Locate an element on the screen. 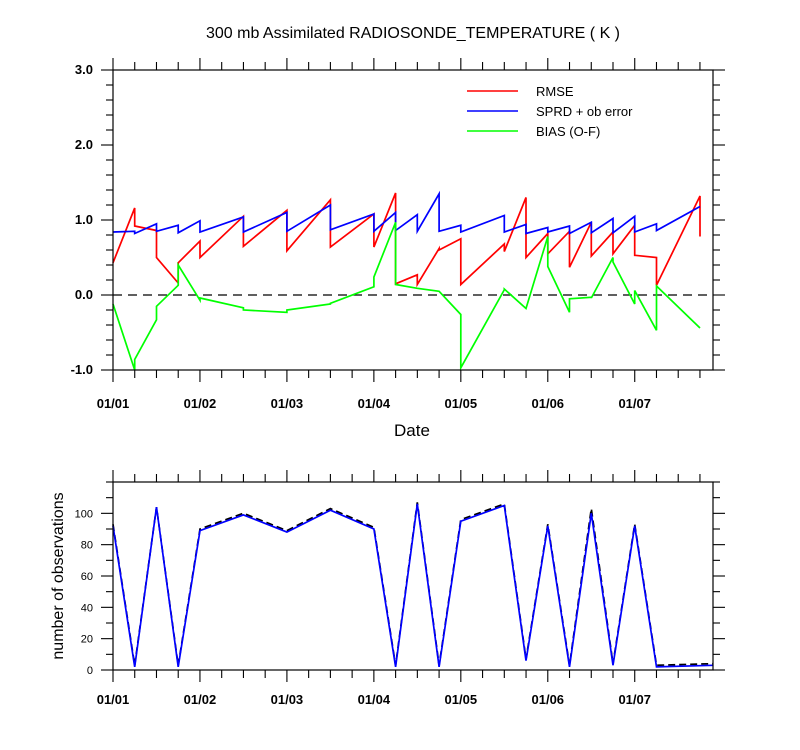 Image resolution: width=800 pixels, height=750 pixels. y-tick-label: 60 is located at coordinates (87, 577).